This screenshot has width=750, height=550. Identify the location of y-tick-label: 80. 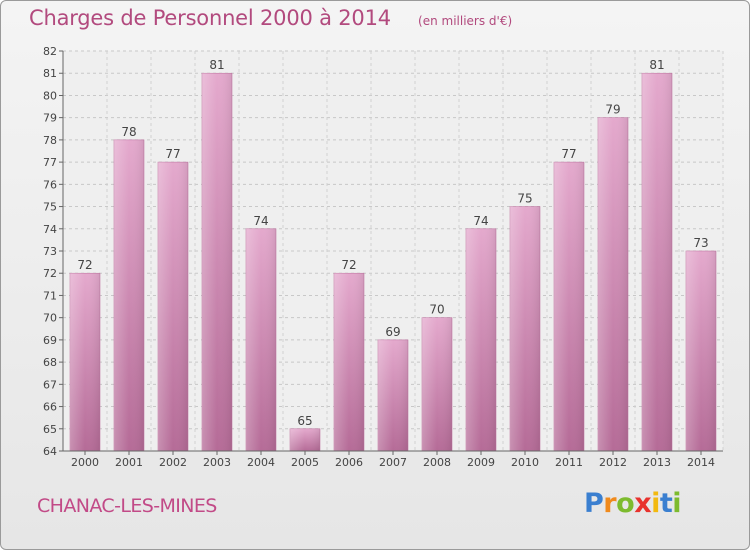
(50, 95).